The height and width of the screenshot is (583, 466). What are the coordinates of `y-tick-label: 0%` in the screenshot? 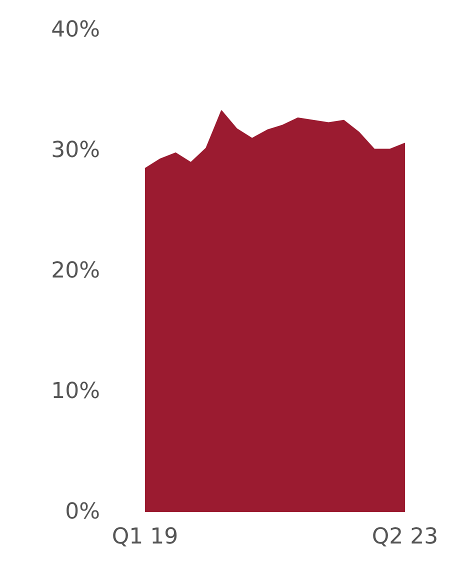 It's located at (82, 512).